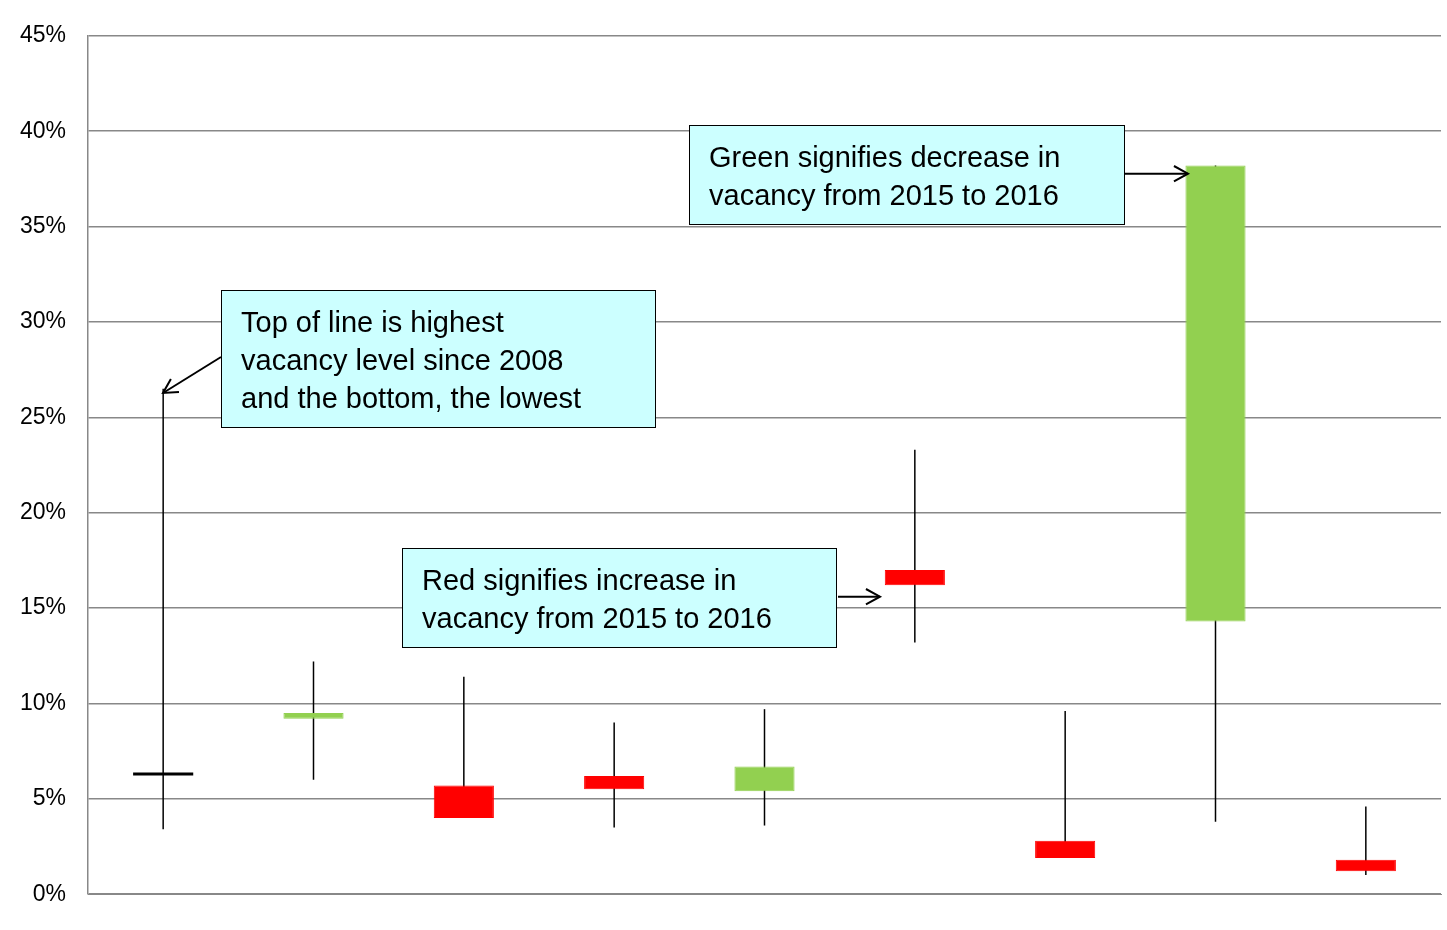 The width and height of the screenshot is (1447, 930). What do you see at coordinates (49, 892) in the screenshot?
I see `y-tick-label: 0%` at bounding box center [49, 892].